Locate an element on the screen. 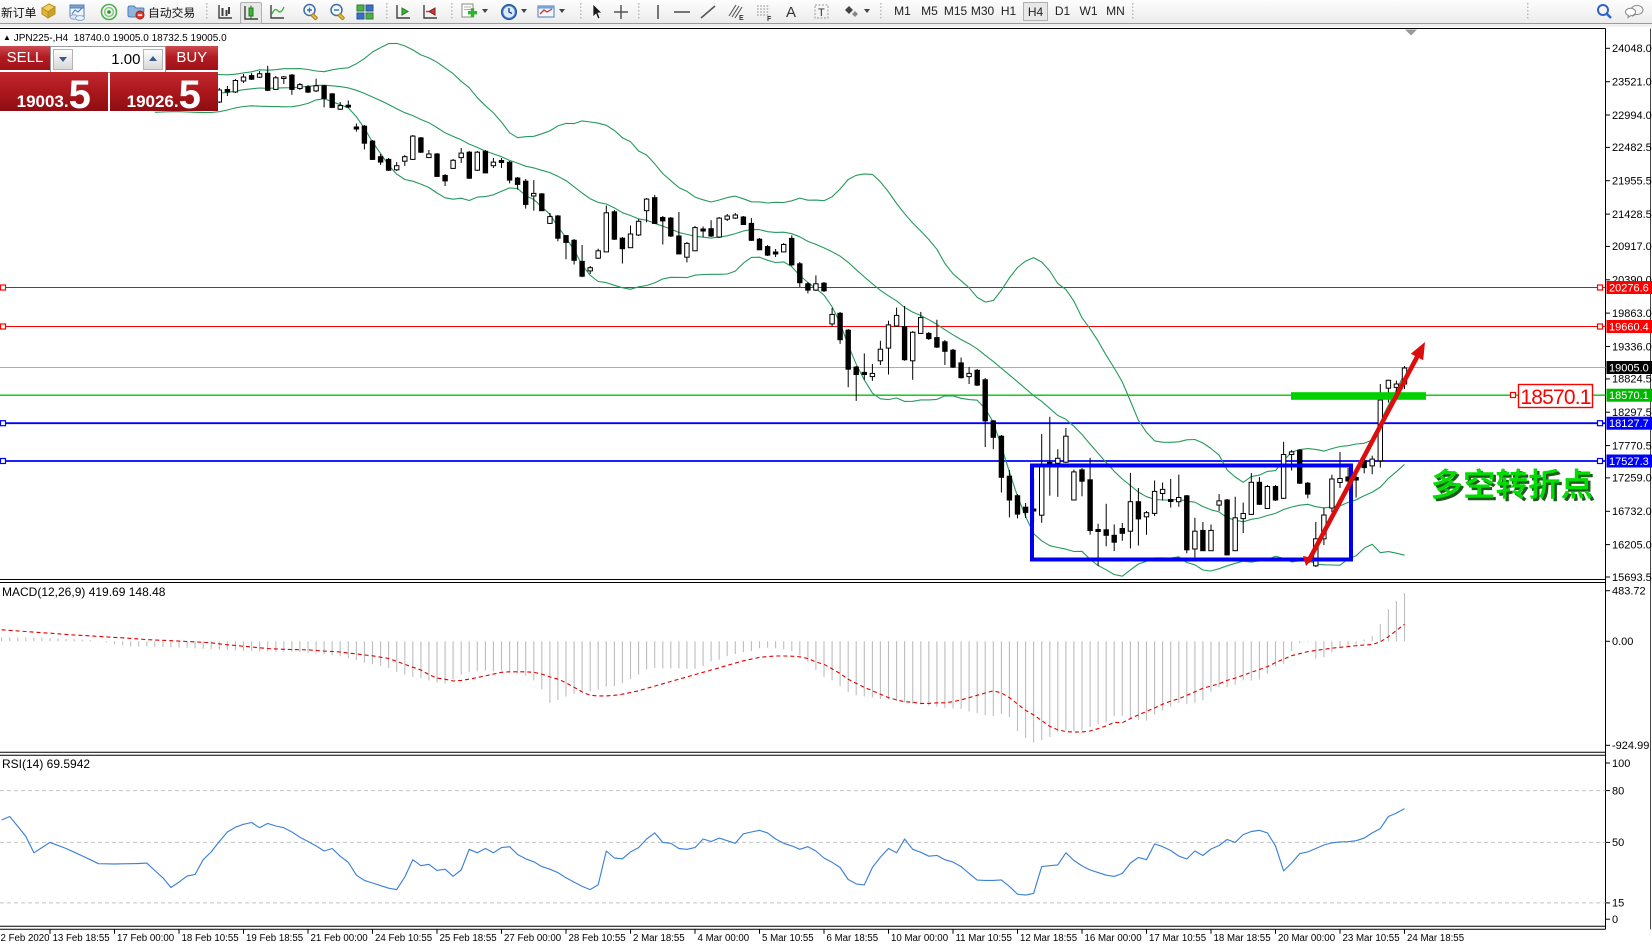 This screenshot has width=1652, height=948. svg-text: 100 is located at coordinates (1621, 764).